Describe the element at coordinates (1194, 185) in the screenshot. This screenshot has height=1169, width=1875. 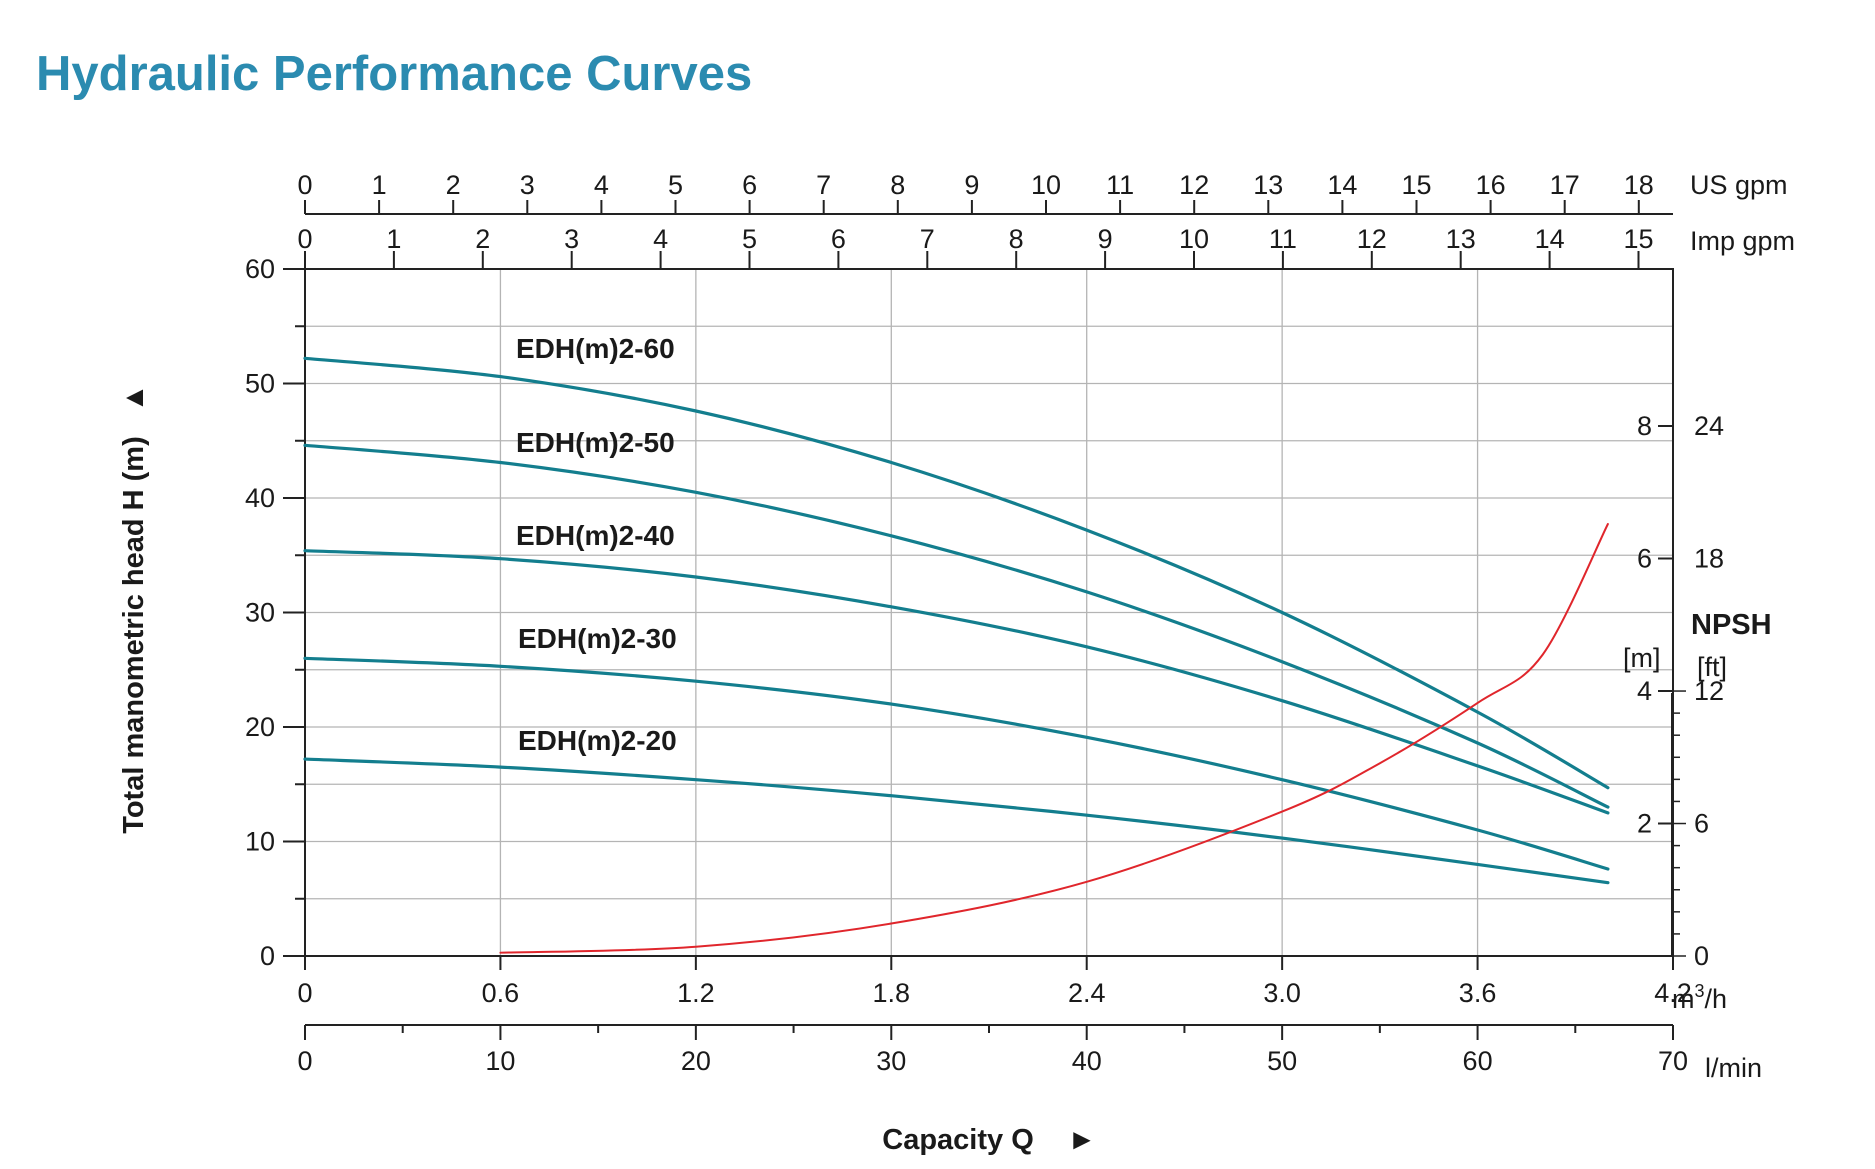
I see `us-gpm-tick-label: 12` at that location.